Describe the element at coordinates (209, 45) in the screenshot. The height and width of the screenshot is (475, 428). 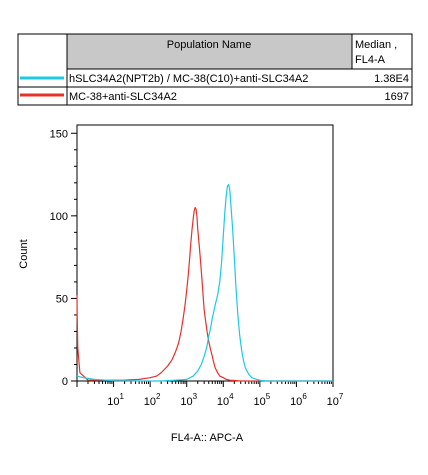
I see `legend-header-population: Population Name` at that location.